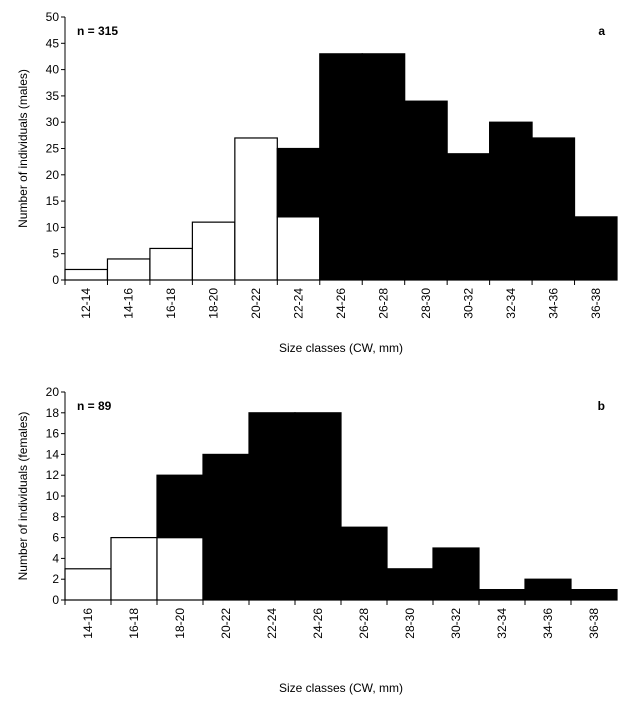 Image resolution: width=623 pixels, height=708 pixels. What do you see at coordinates (53, 122) in the screenshot?
I see `y-tick-label: 30` at bounding box center [53, 122].